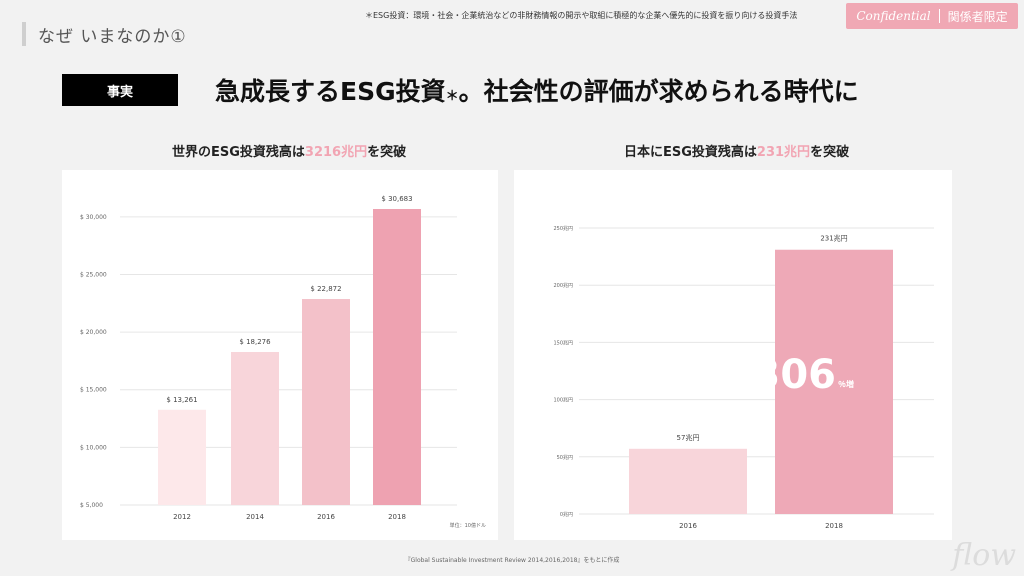 This screenshot has height=576, width=1024. I want to click on x-tick-label-2012: 2012, so click(182, 517).